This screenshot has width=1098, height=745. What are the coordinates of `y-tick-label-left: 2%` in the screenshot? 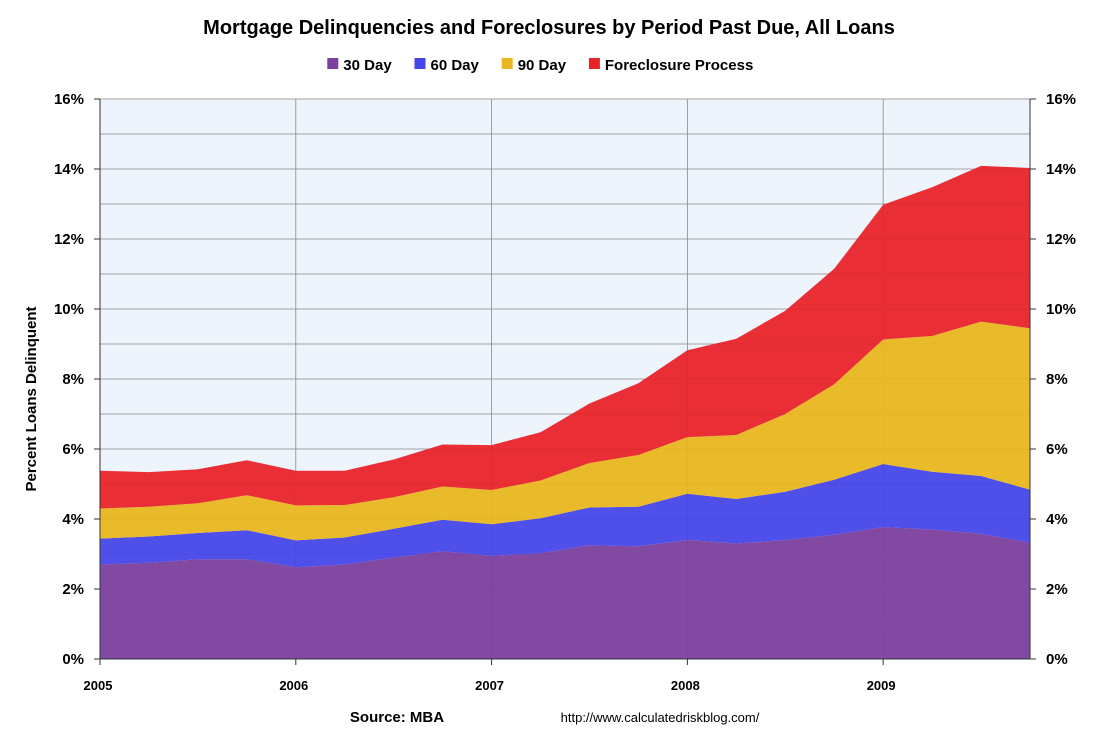 It's located at (73, 589).